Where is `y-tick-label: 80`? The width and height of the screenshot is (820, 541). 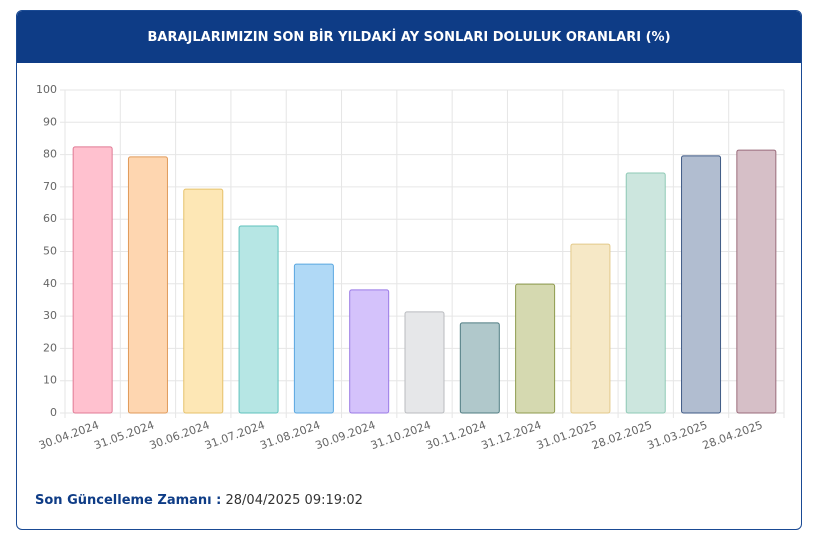
y-tick-label: 80 is located at coordinates (50, 154).